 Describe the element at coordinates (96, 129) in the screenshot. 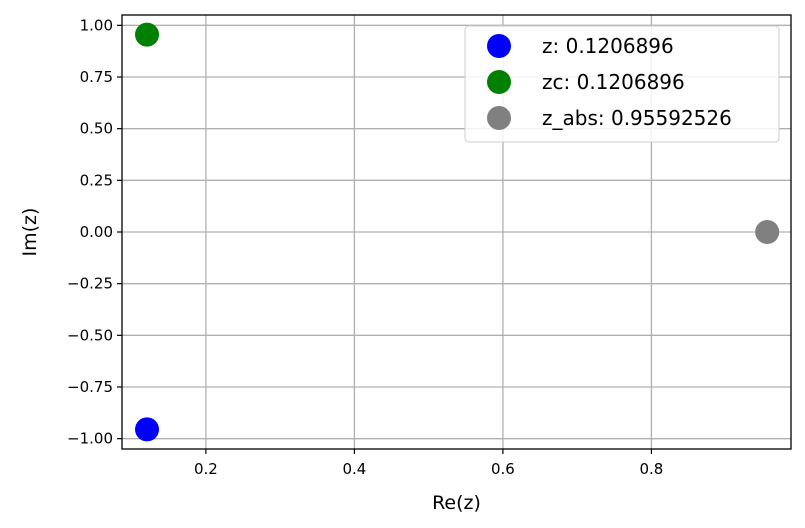

I see `y-tick-label: 0.50` at that location.